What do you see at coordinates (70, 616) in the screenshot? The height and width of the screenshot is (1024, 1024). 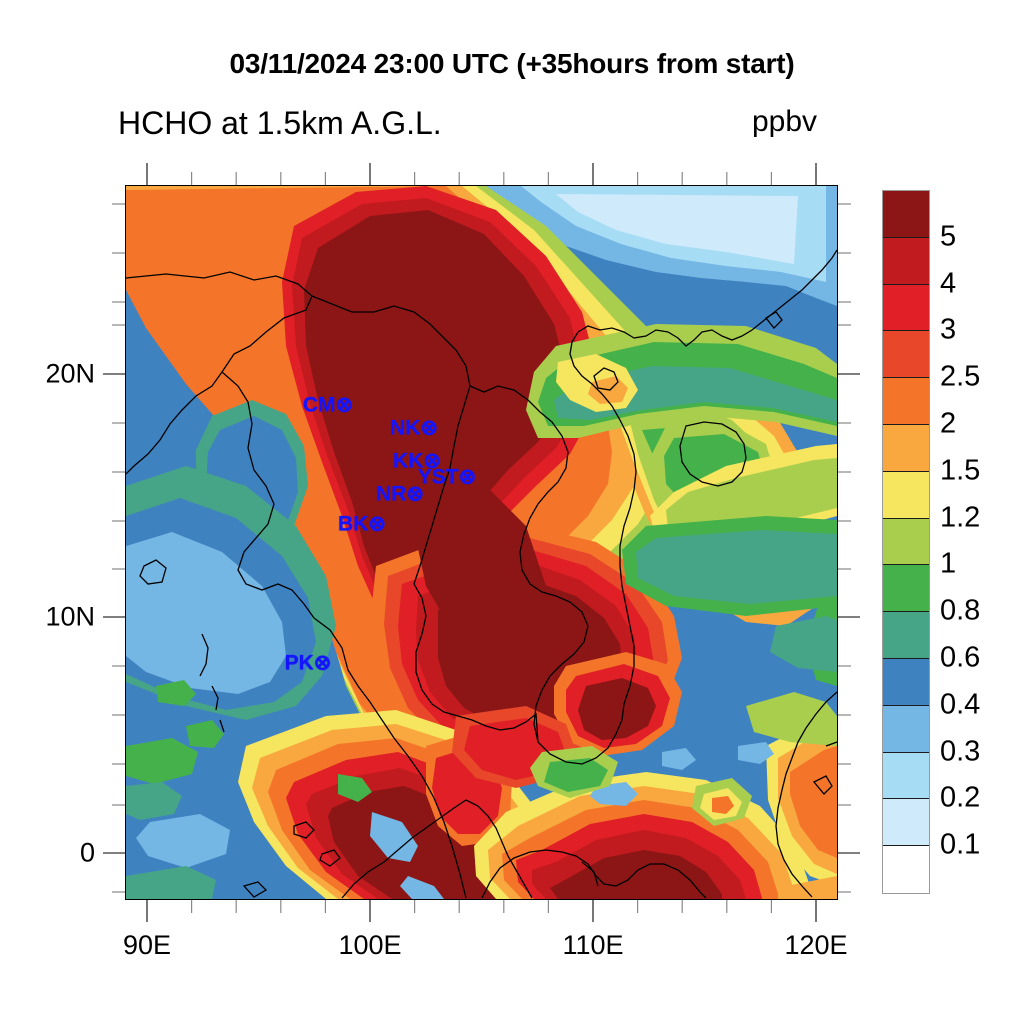 I see `y-tick-label-10n: 10N` at bounding box center [70, 616].